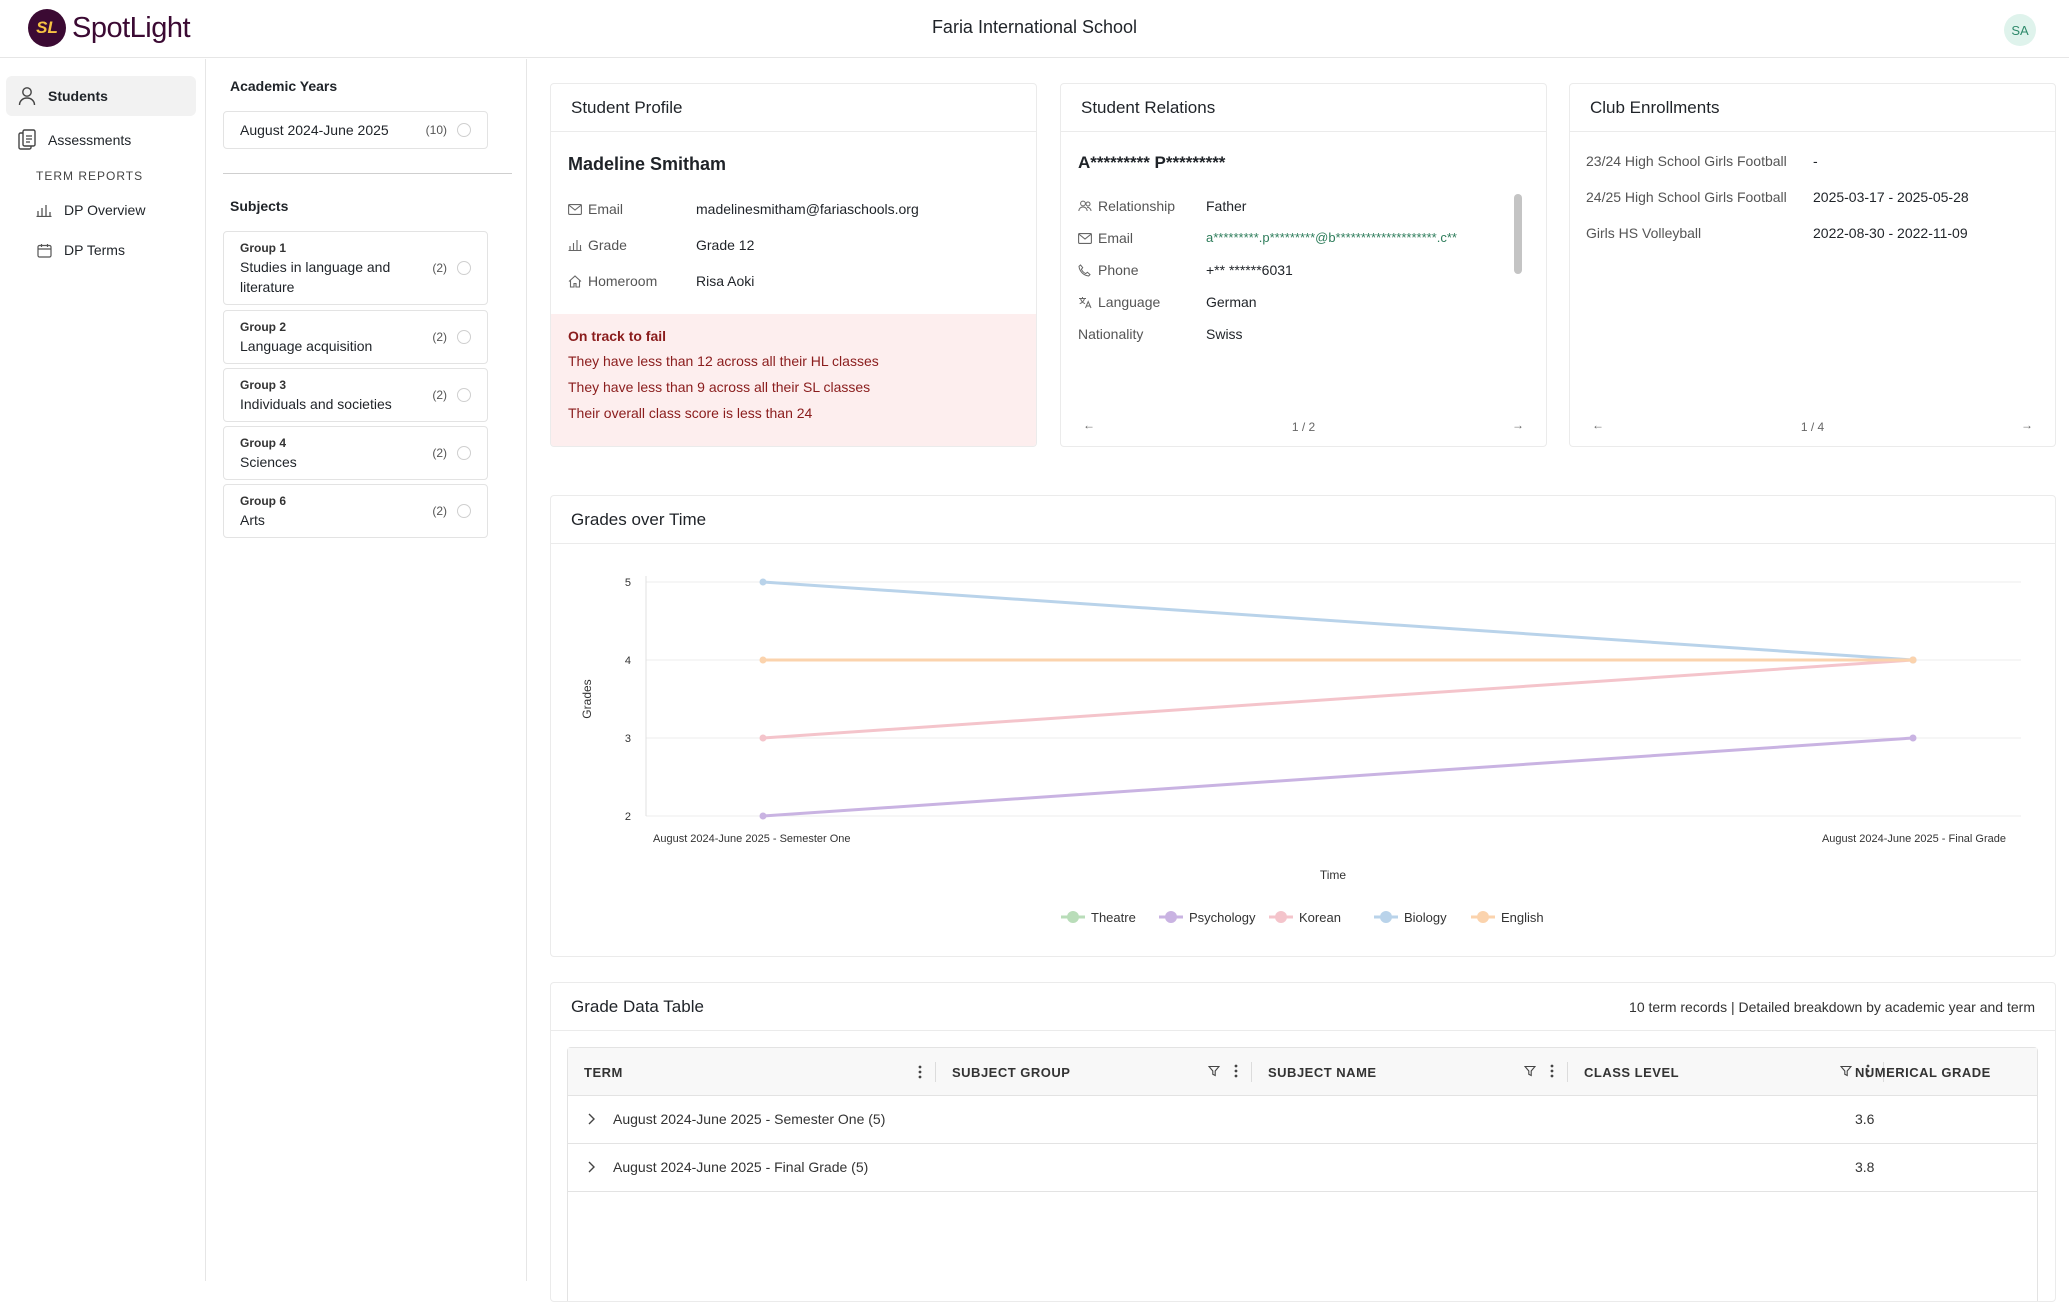  Describe the element at coordinates (628, 661) in the screenshot. I see `y-tick-label: 4` at that location.